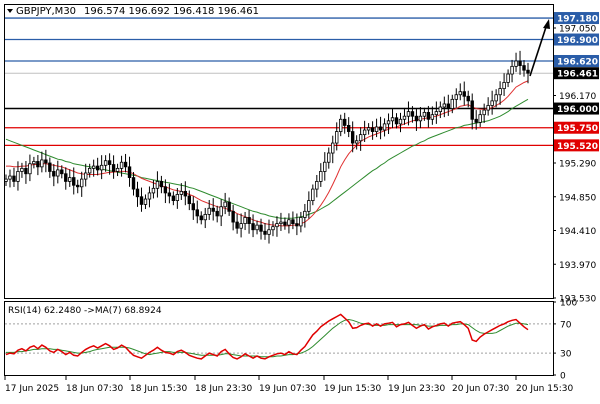 The width and height of the screenshot is (600, 404). I want to click on current-price-badge-bg, so click(576, 73).